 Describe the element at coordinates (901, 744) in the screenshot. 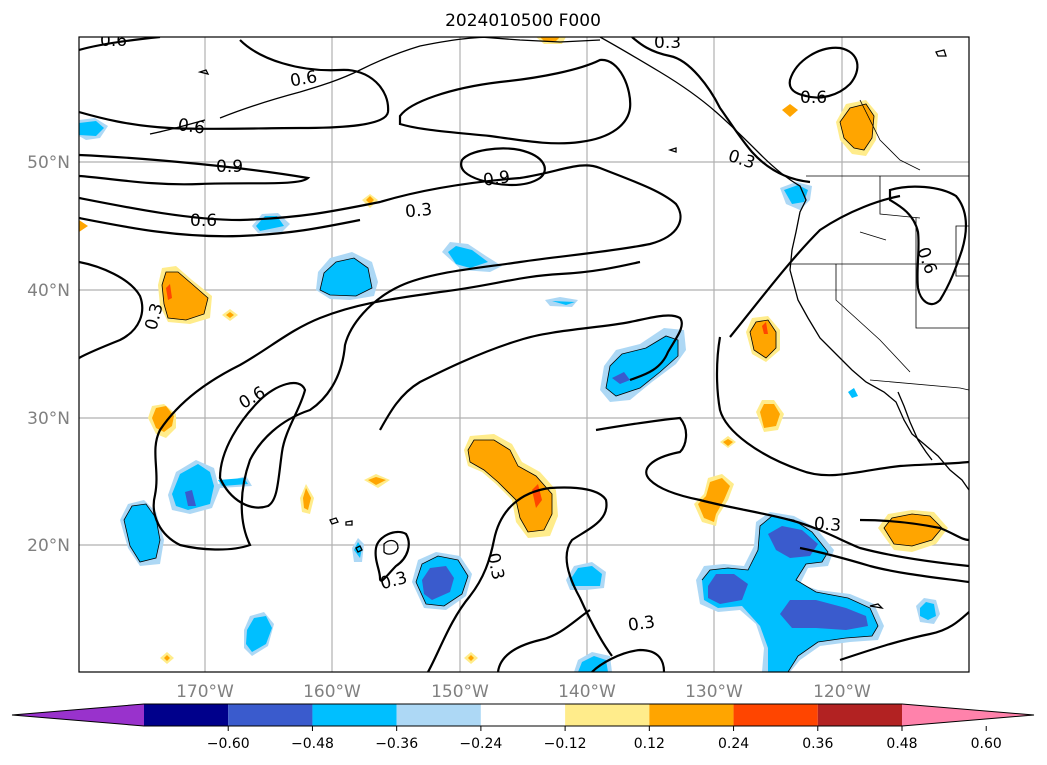

I see `colorbar-tick-label: 0.48` at that location.